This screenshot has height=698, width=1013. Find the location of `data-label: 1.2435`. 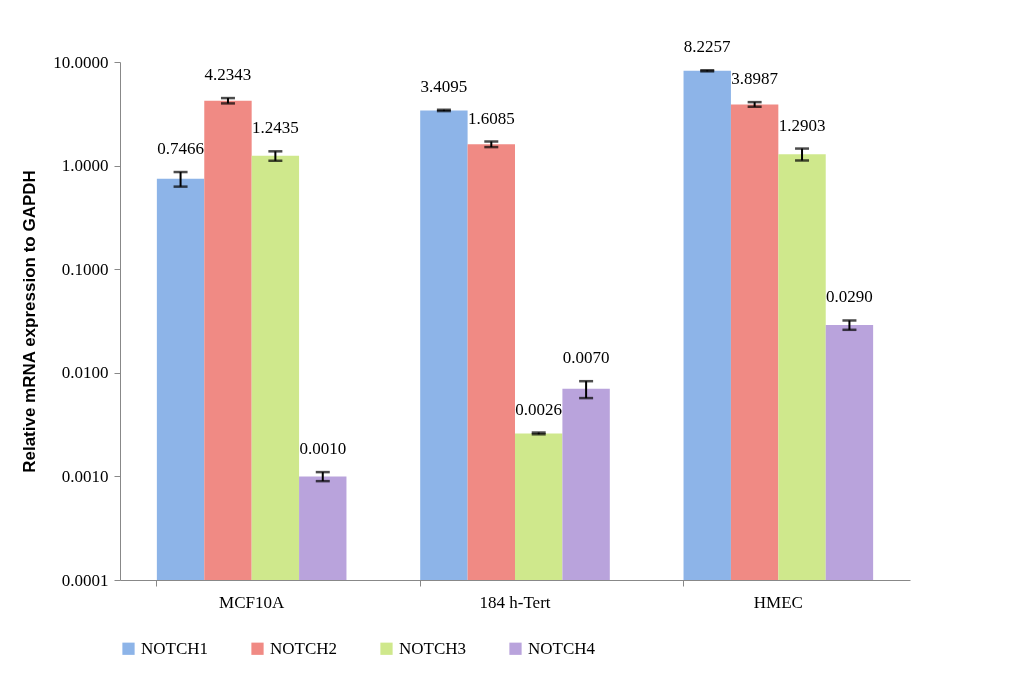

data-label: 1.2435 is located at coordinates (275, 128).